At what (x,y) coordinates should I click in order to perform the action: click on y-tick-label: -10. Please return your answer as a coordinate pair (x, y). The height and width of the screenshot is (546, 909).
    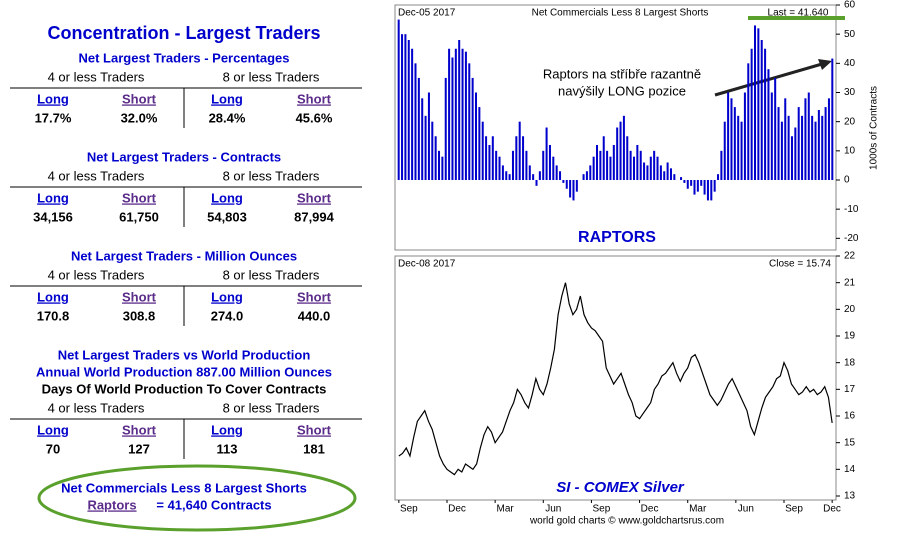
    Looking at the image, I should click on (851, 209).